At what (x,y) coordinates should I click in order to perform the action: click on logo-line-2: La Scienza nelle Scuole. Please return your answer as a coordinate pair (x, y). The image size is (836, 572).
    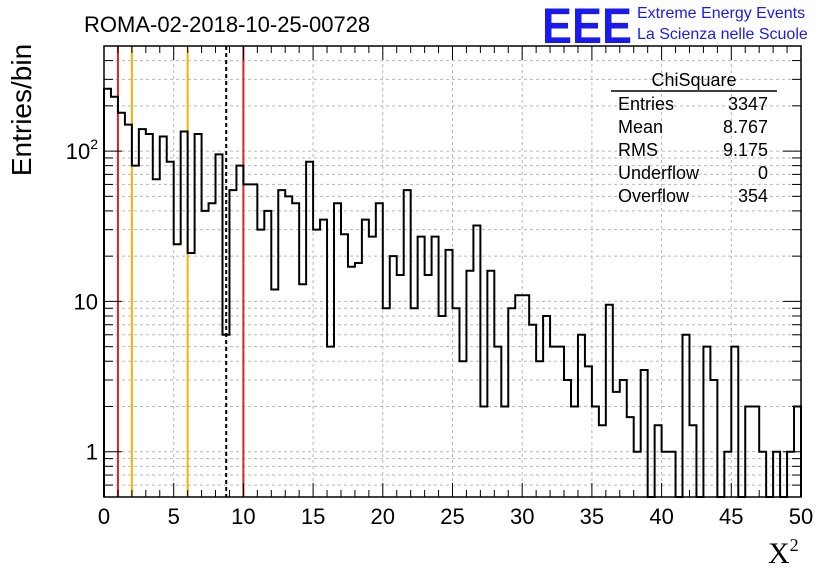
    Looking at the image, I should click on (722, 34).